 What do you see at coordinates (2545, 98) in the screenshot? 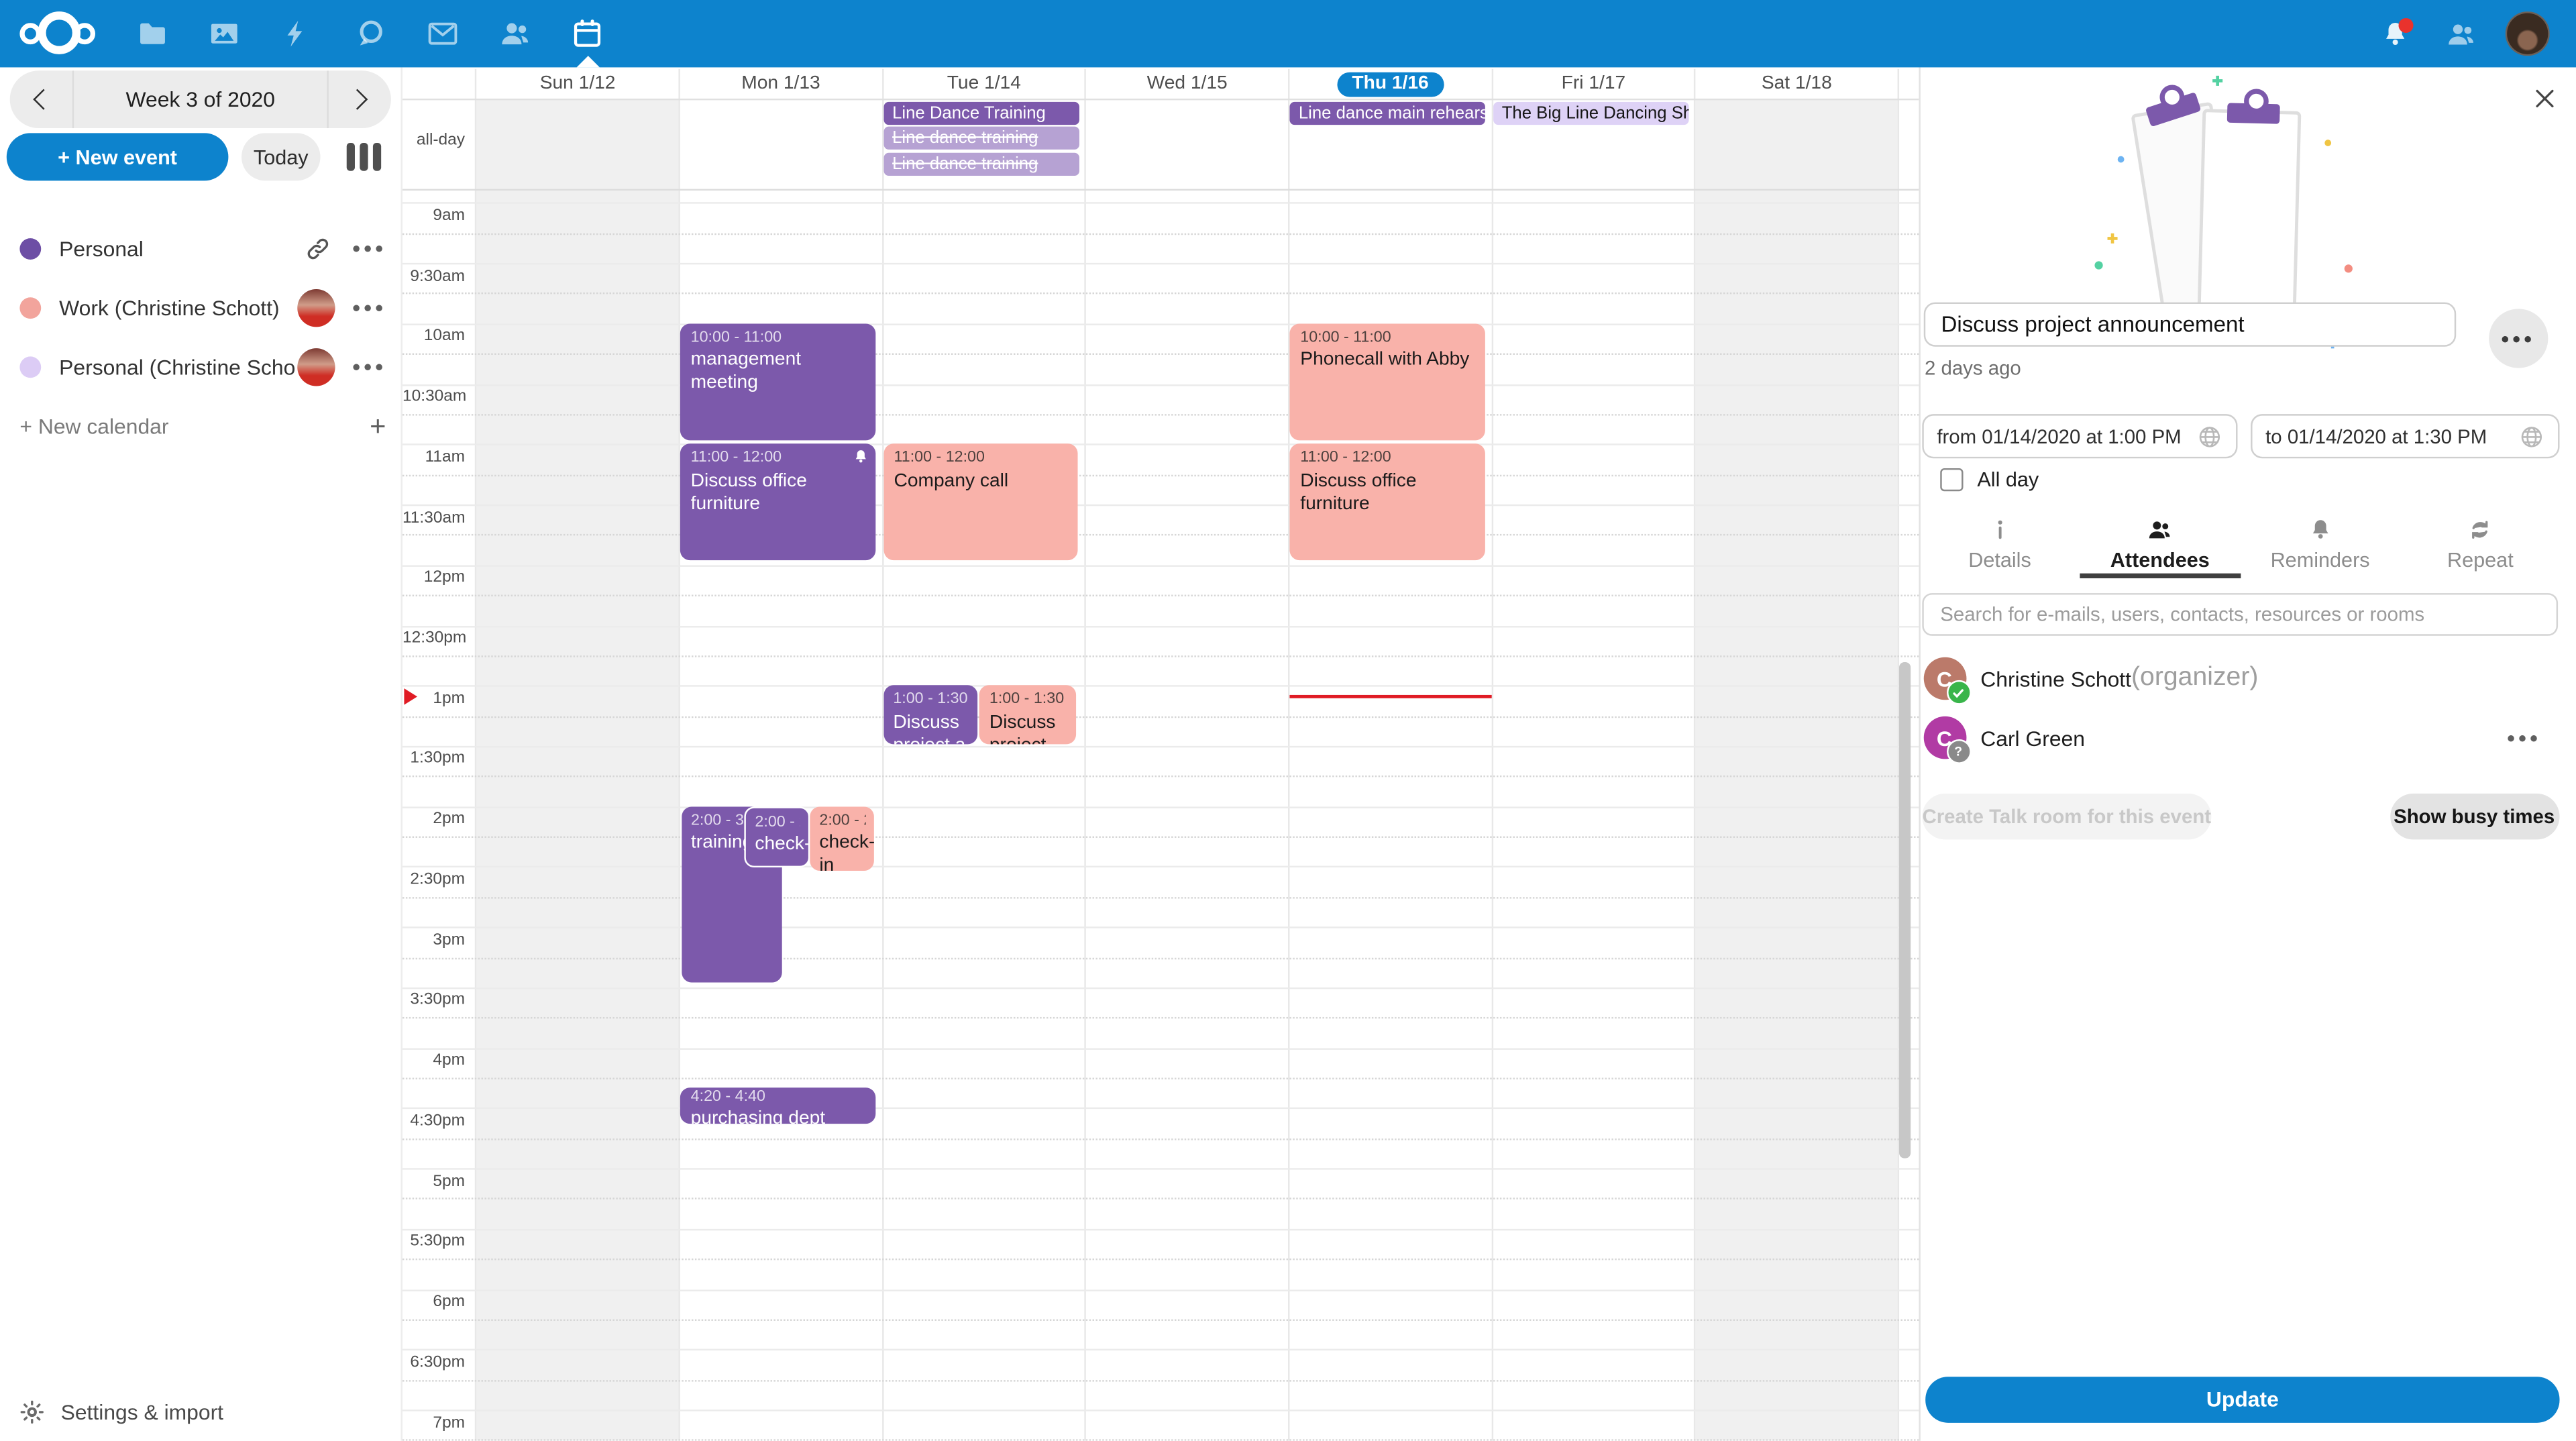
I see `close-icon` at bounding box center [2545, 98].